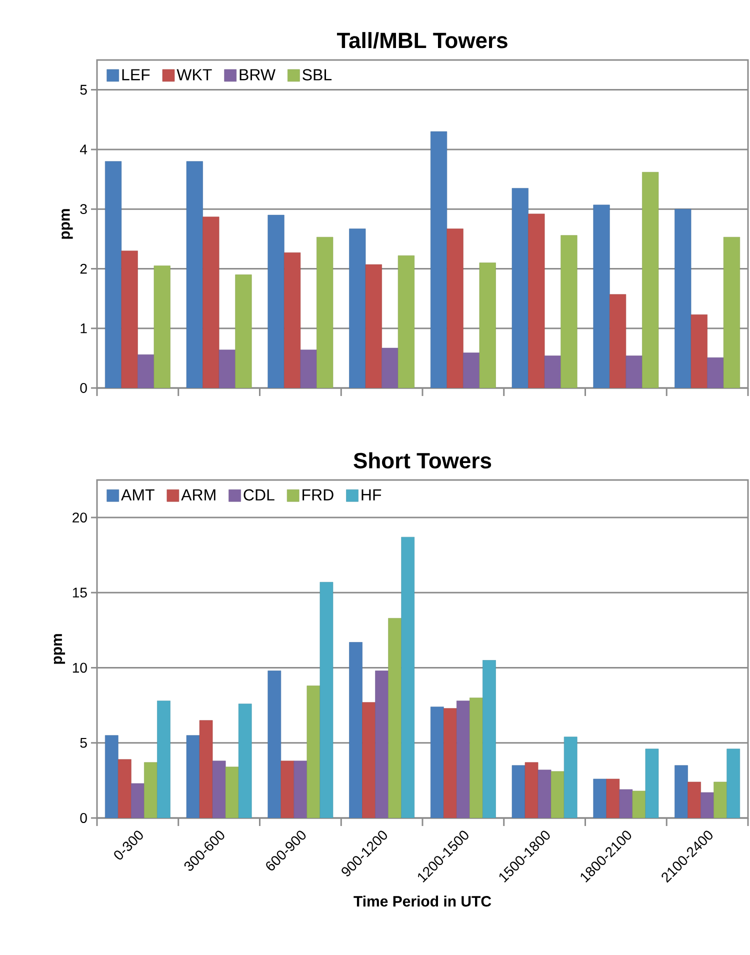 Image resolution: width=750 pixels, height=955 pixels. Describe the element at coordinates (137, 494) in the screenshot. I see `legend-label: AMT` at that location.